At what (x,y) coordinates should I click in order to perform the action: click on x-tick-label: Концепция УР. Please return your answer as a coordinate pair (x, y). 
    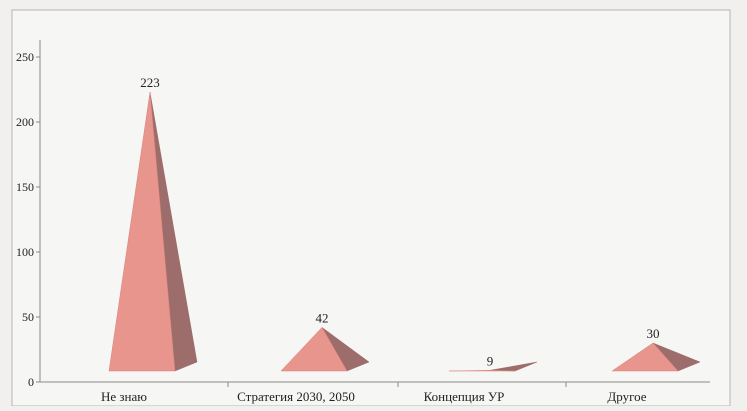
    Looking at the image, I should click on (464, 396).